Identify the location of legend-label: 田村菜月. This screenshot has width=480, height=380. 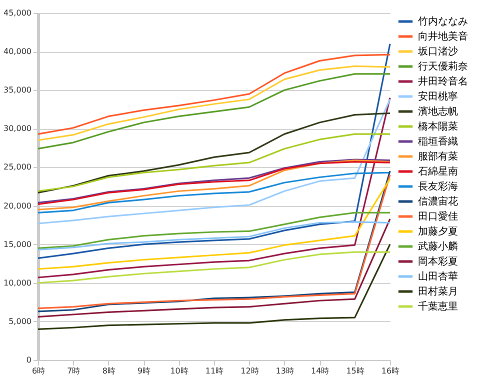
(438, 292).